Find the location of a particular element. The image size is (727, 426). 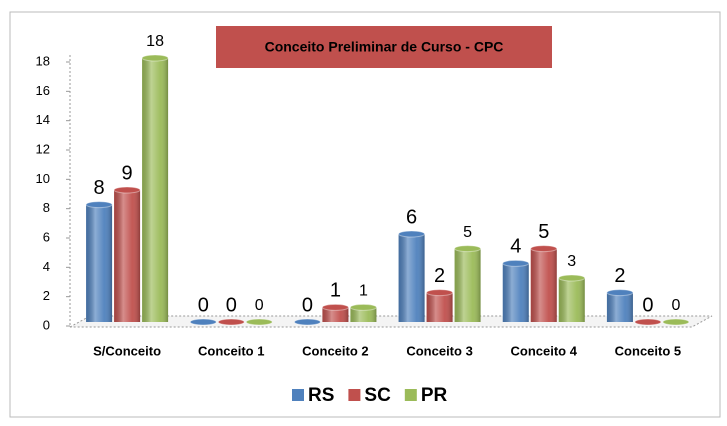

x-tick-label: Conceito 1 is located at coordinates (231, 350).